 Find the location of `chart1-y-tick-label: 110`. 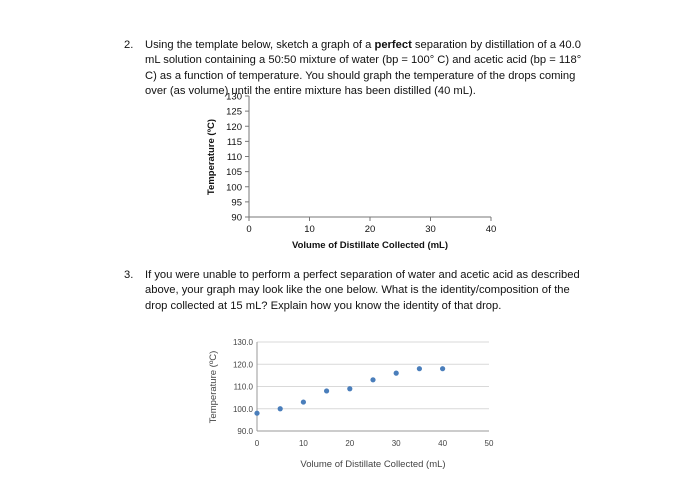

chart1-y-tick-label: 110 is located at coordinates (234, 157).